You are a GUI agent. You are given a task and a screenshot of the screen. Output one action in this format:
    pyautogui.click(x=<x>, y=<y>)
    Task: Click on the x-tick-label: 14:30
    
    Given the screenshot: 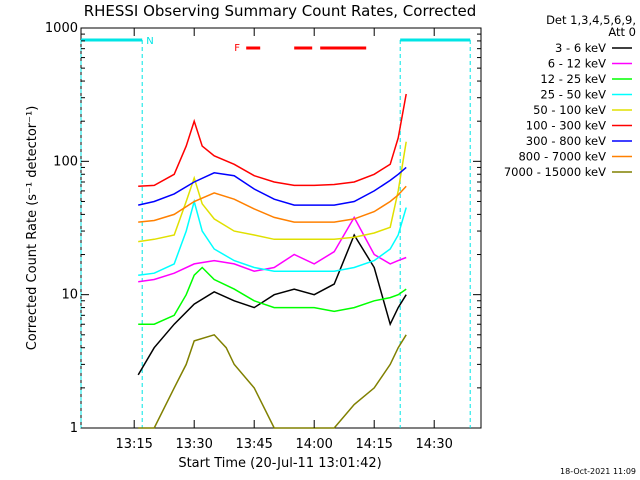 What is the action you would take?
    pyautogui.click(x=433, y=444)
    